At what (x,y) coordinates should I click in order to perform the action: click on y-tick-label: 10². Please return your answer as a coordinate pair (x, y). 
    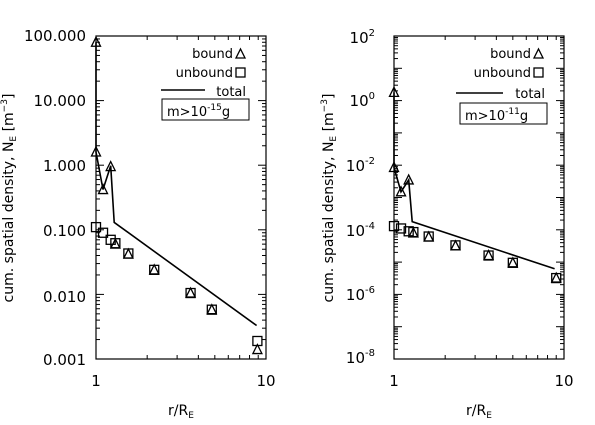
    Looking at the image, I should click on (362, 37).